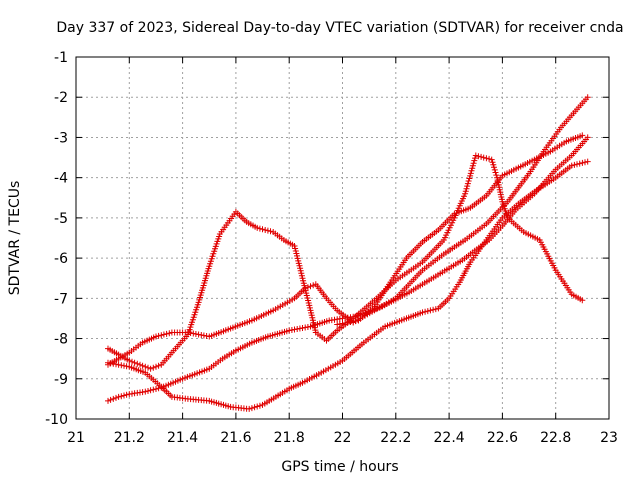 Image resolution: width=640 pixels, height=480 pixels. I want to click on y-tick-label: -6, so click(61, 259).